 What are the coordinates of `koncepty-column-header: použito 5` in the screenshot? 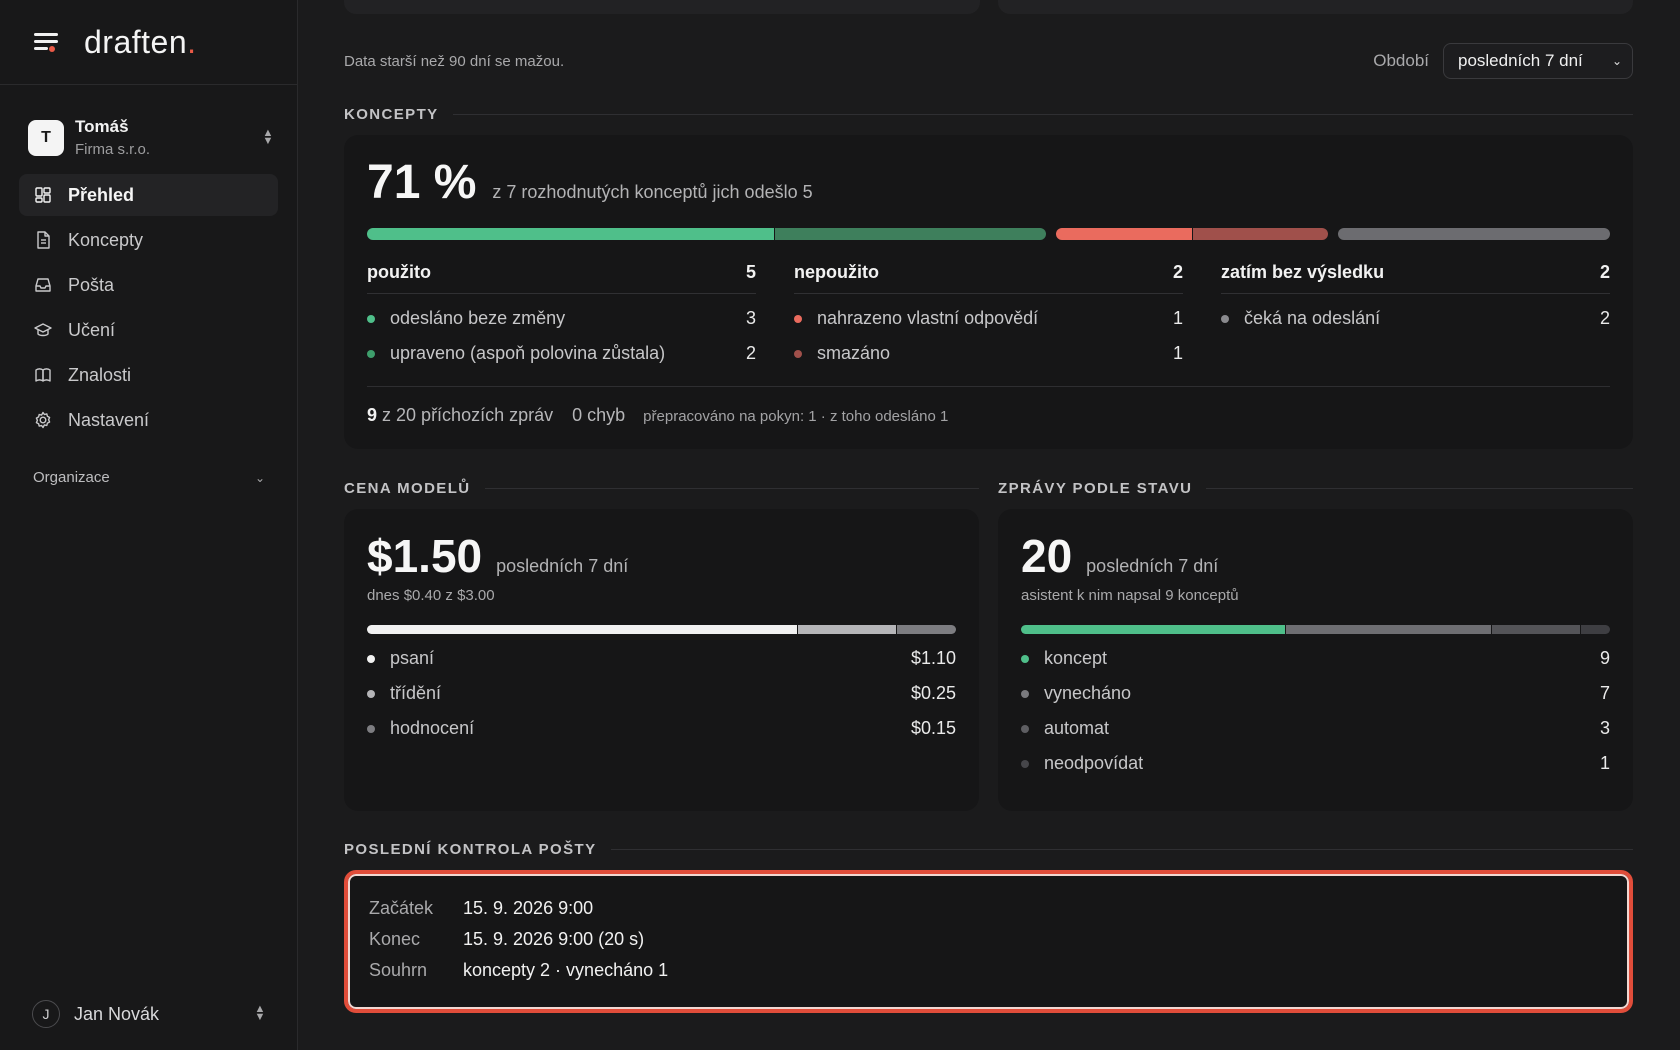 It's located at (561, 278).